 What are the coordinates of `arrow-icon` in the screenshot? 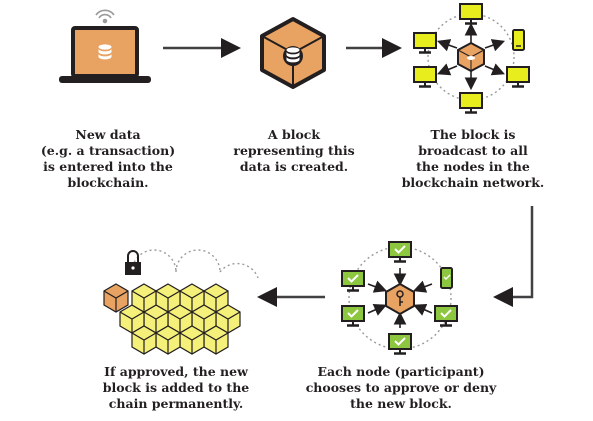 It's located at (513, 256).